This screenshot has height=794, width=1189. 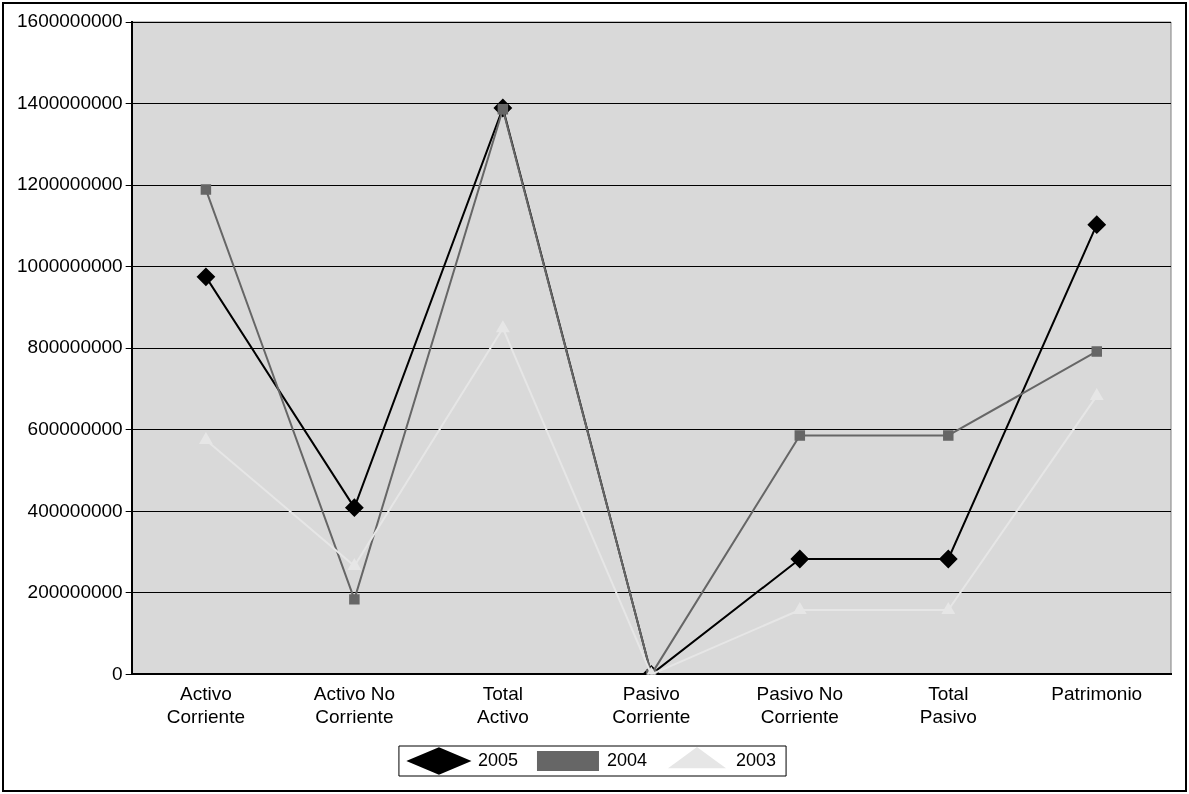 I want to click on y-tick-label: 1200000000, so click(x=70, y=184).